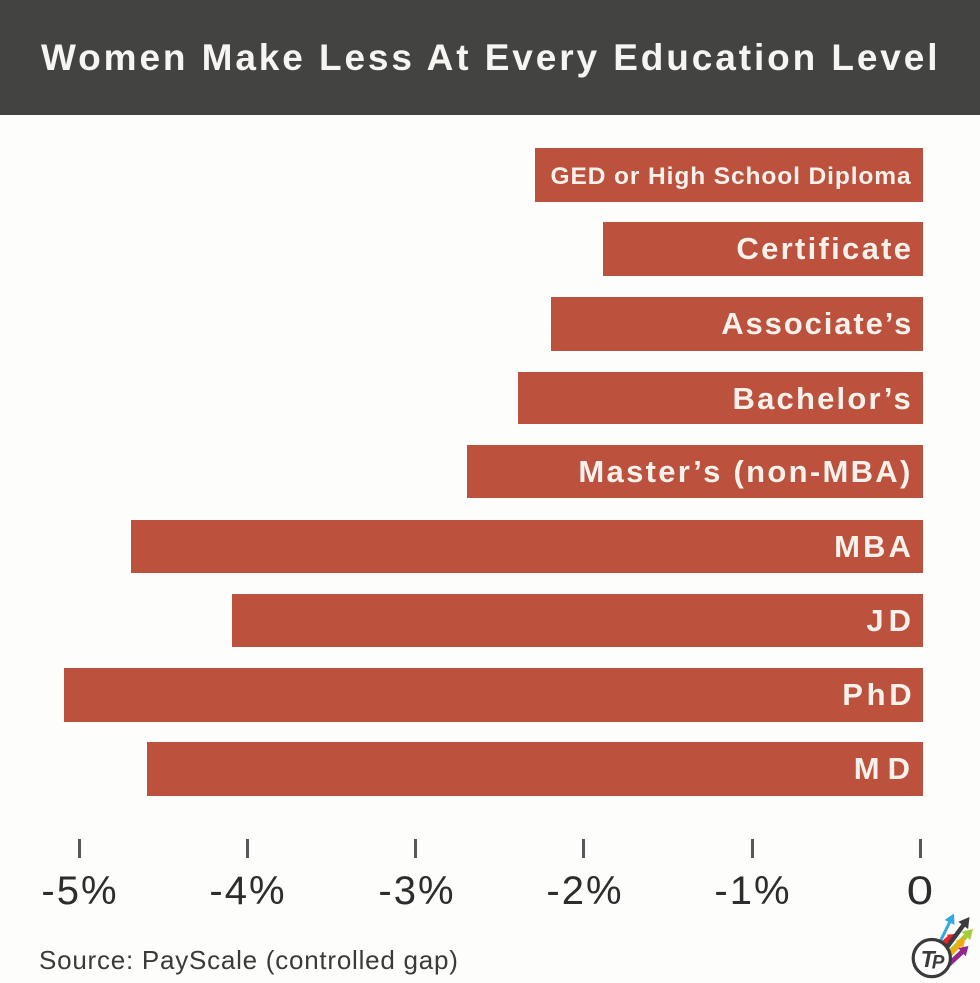  What do you see at coordinates (929, 959) in the screenshot?
I see `svg-text: T` at bounding box center [929, 959].